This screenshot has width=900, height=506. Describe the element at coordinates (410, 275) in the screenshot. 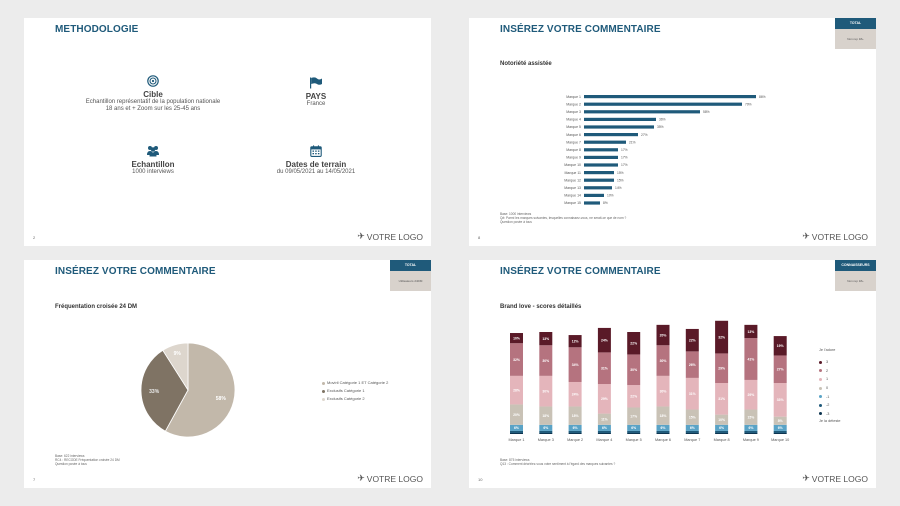

I see `target-tag: TOTAL Utilisateurs 24DM` at that location.